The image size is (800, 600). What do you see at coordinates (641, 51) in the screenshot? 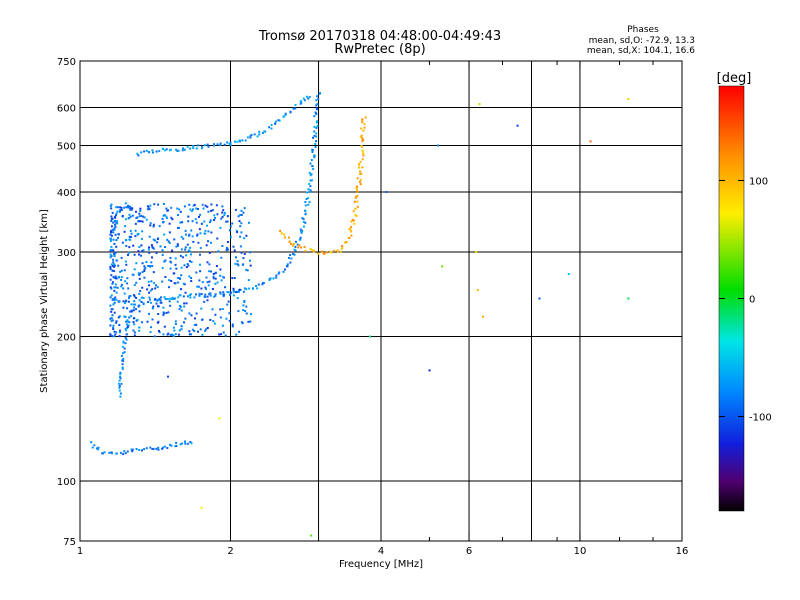
I see `phases-x-stats: mean, sd,X: 104.1, 16.6` at bounding box center [641, 51].